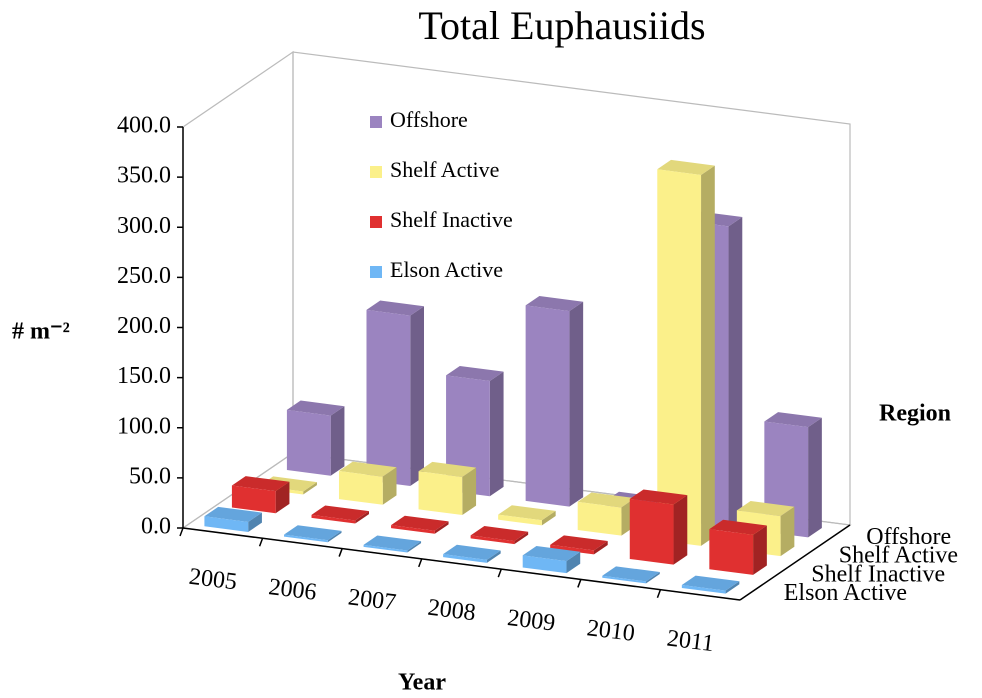 This screenshot has height=698, width=982. What do you see at coordinates (898, 556) in the screenshot?
I see `z-tick-label: Shelf Active` at bounding box center [898, 556].